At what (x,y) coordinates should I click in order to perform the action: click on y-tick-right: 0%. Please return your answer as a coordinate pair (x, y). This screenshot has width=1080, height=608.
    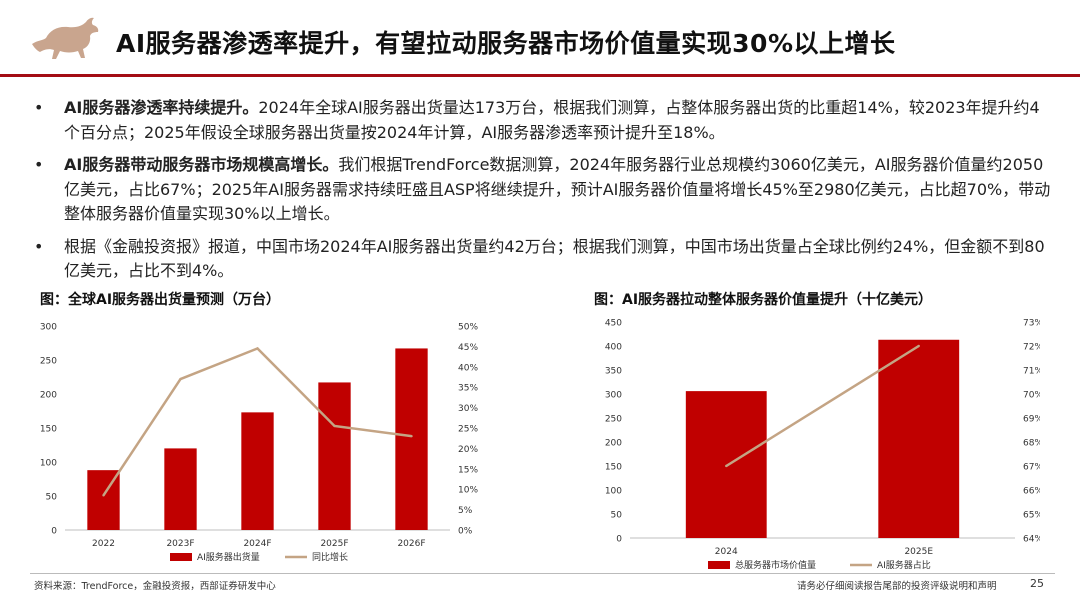
    Looking at the image, I should click on (465, 532).